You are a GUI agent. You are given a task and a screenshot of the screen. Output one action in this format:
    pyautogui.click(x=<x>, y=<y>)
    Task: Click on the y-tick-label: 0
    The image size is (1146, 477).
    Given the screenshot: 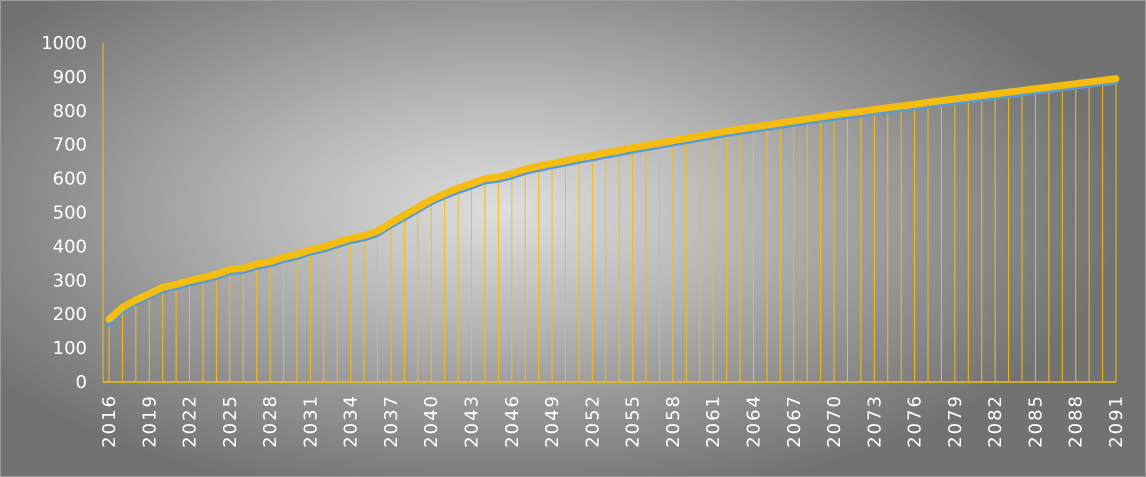 What is the action you would take?
    pyautogui.click(x=81, y=382)
    